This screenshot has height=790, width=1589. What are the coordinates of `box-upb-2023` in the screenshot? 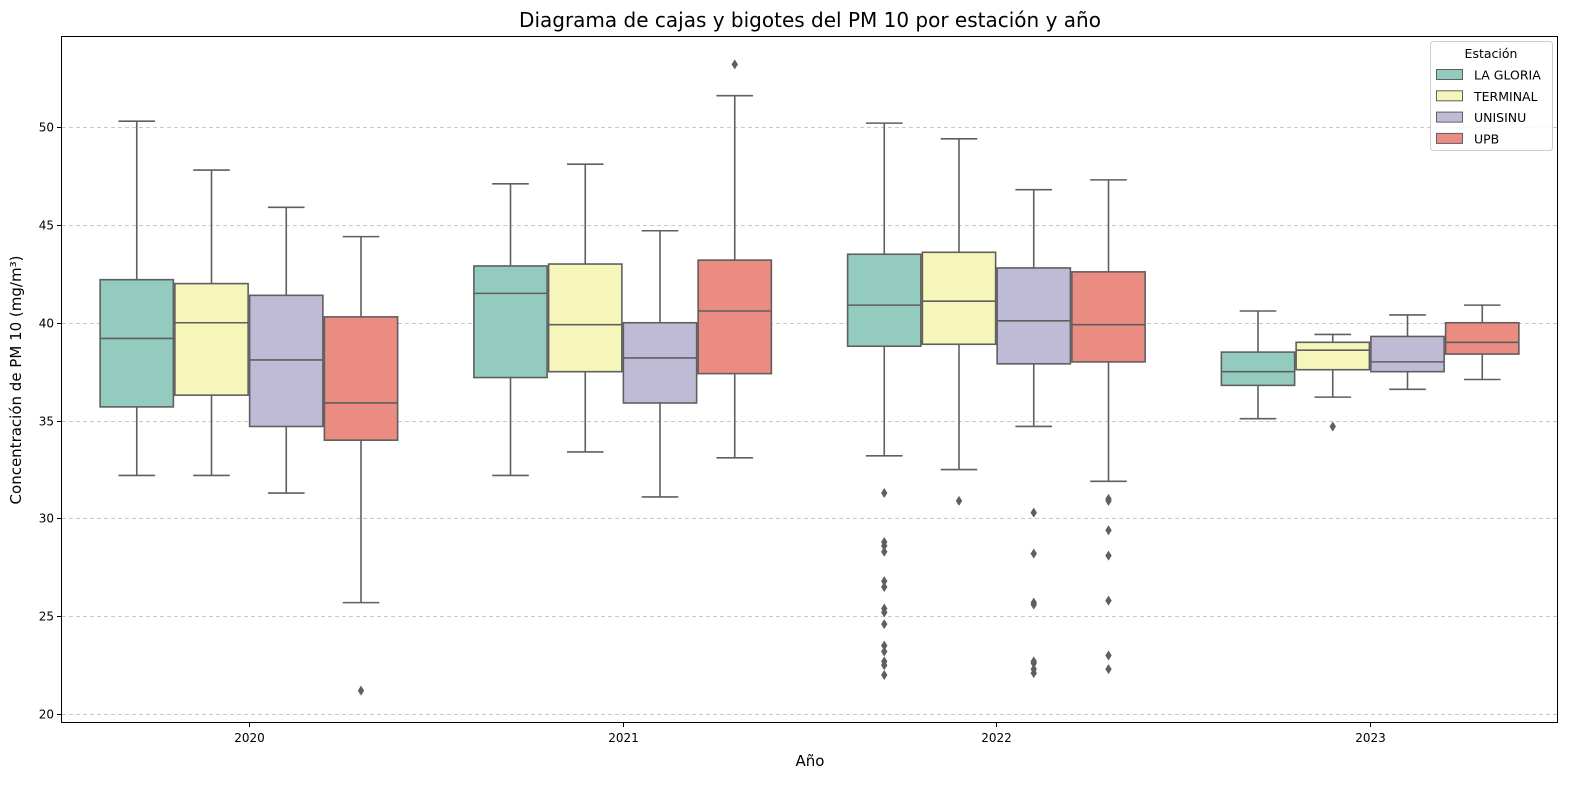 It's located at (1482, 342).